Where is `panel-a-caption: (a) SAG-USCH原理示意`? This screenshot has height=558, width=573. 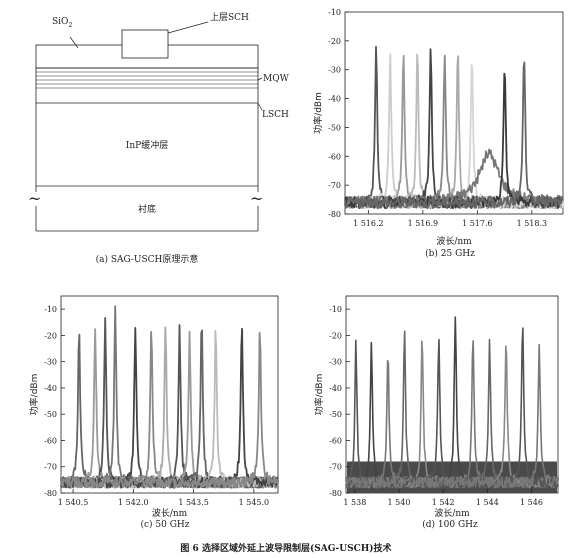
panel-a-caption: (a) SAG-USCH原理示意 is located at coordinates (147, 259).